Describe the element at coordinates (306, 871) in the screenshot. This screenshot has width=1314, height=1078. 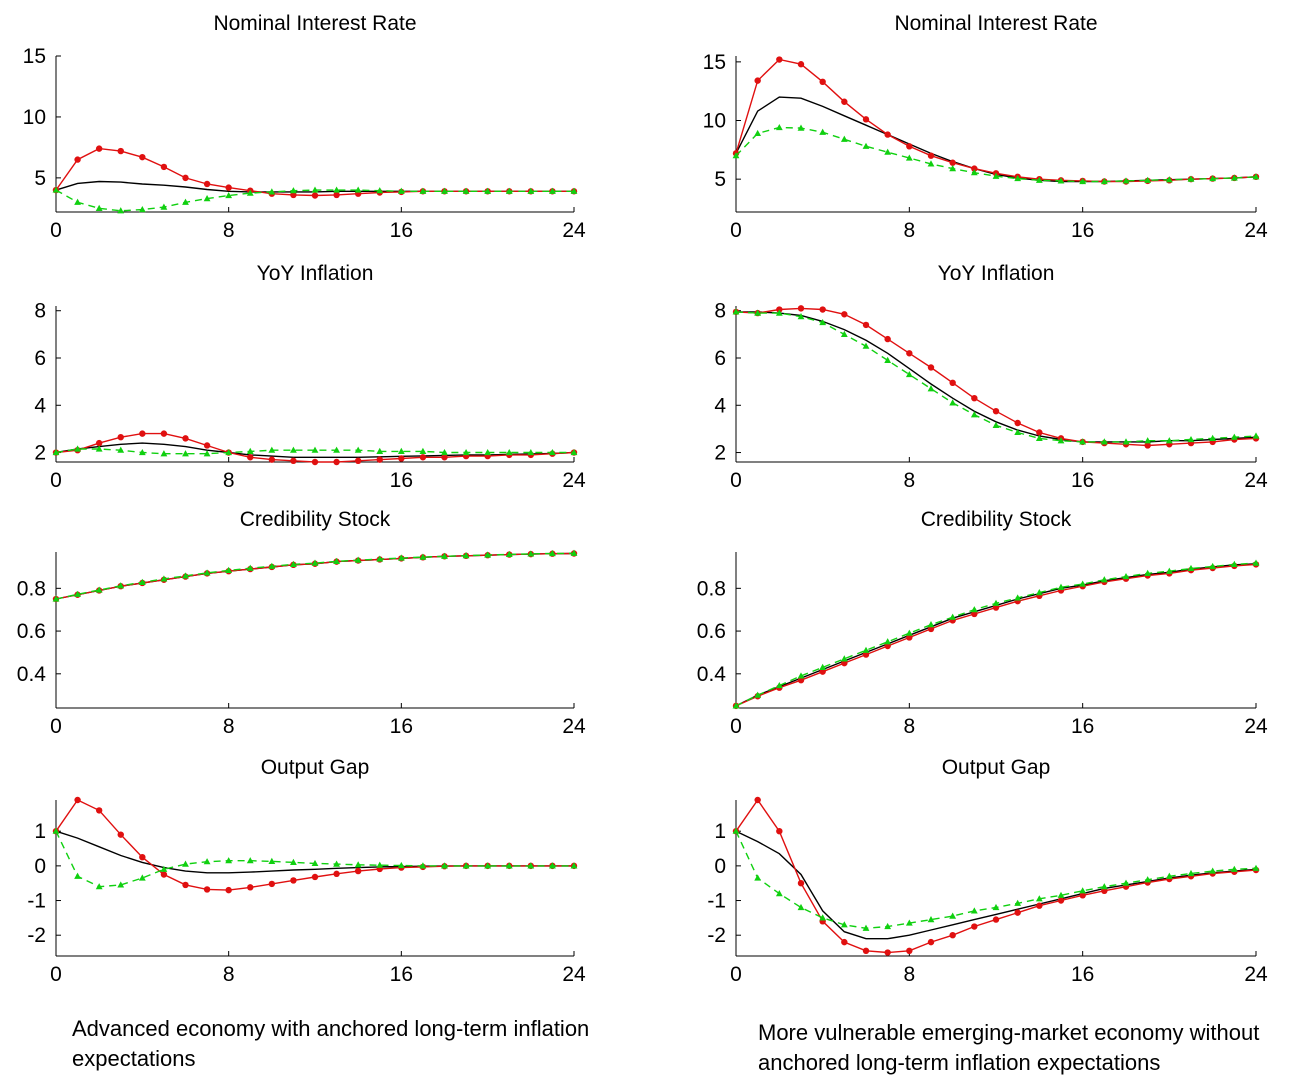
I see `chart-left-4: Output Gap0 8 16 24-2-101` at that location.